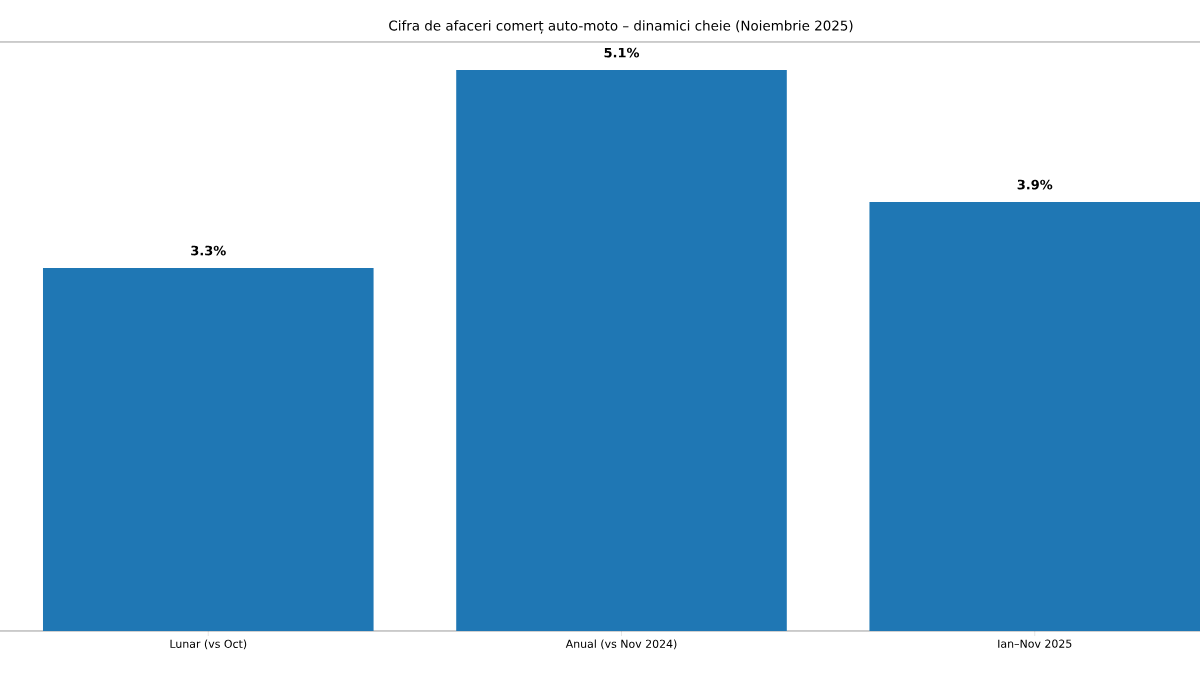  Describe the element at coordinates (1035, 643) in the screenshot. I see `x-tick-label: Ian–Nov 2025` at that location.